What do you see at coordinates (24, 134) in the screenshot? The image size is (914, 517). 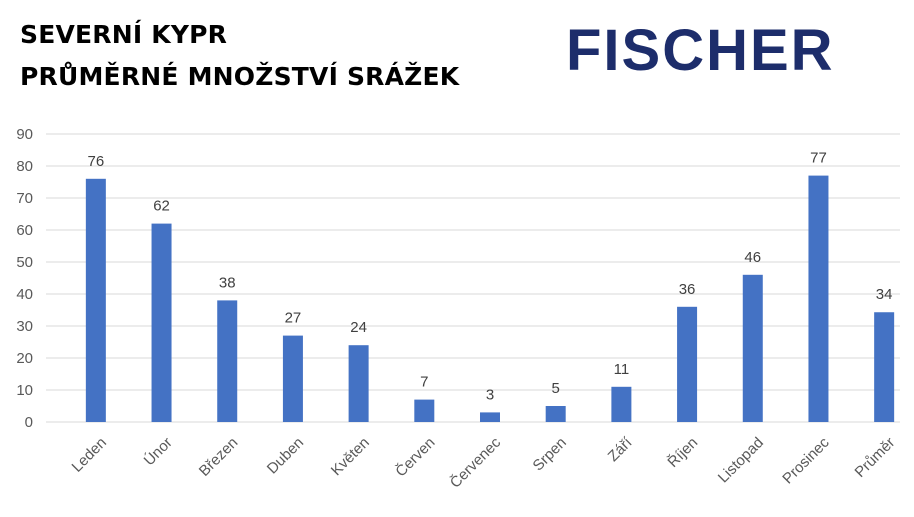 I see `y-tick-label: 90` at bounding box center [24, 134].